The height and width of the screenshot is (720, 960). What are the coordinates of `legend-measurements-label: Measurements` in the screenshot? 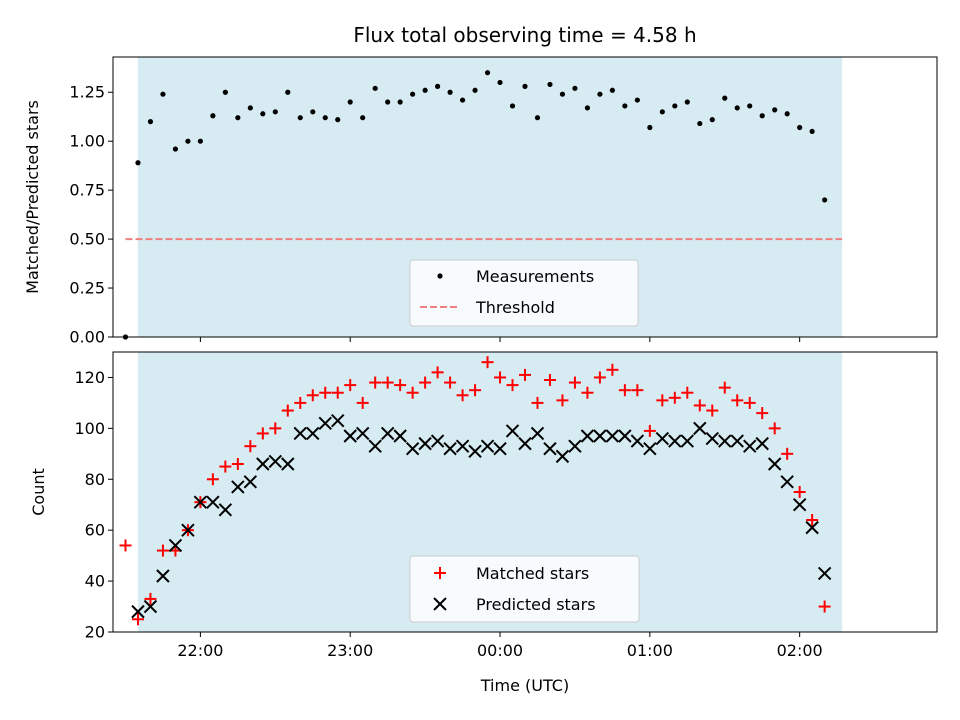 It's located at (535, 276).